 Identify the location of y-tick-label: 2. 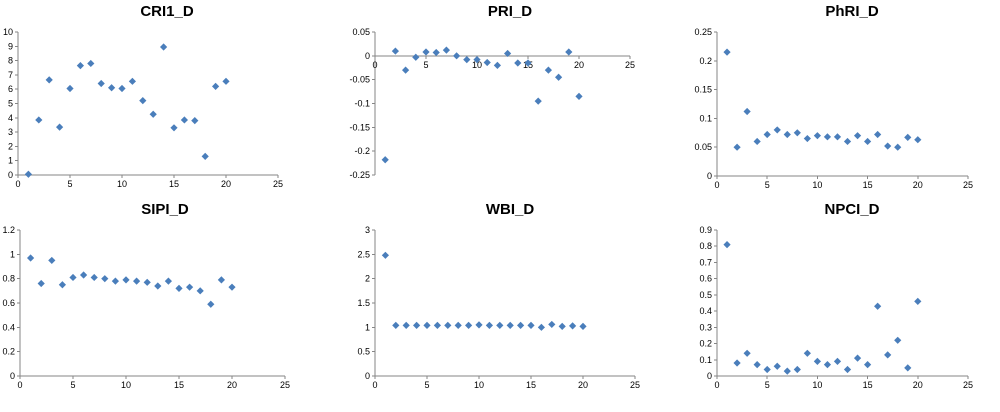
(367, 279).